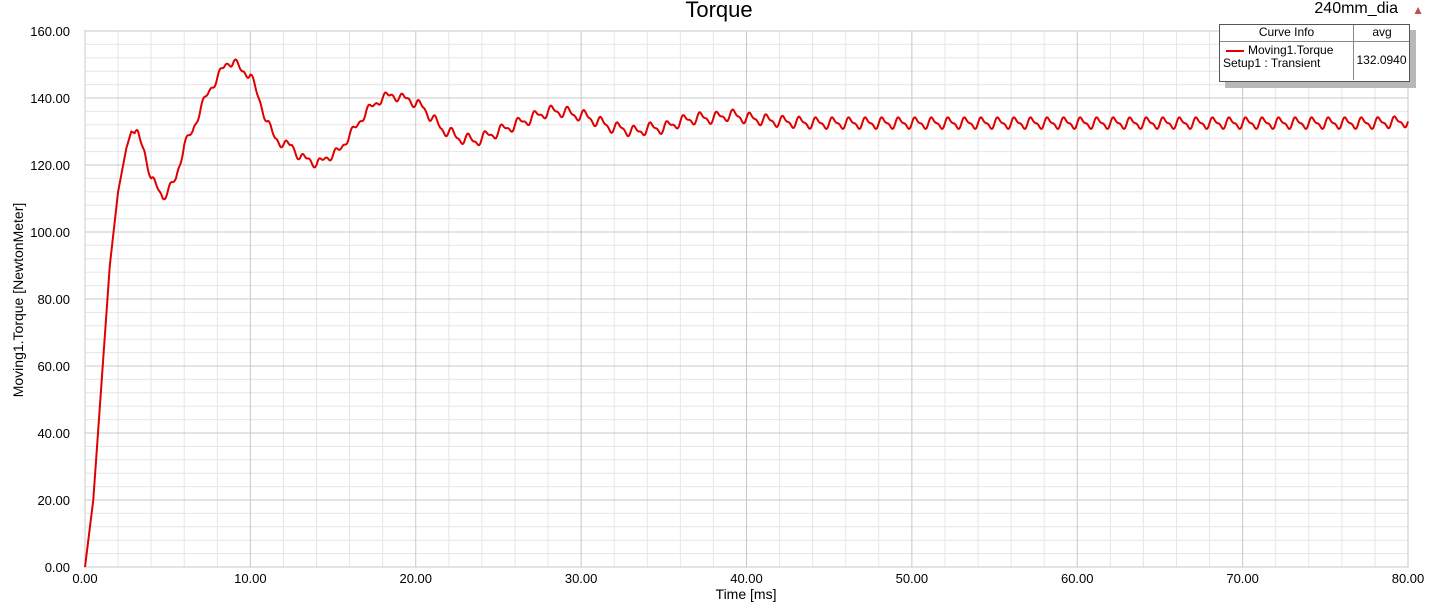 This screenshot has width=1438, height=607. Describe the element at coordinates (581, 578) in the screenshot. I see `x-tick-label: 30.00` at that location.